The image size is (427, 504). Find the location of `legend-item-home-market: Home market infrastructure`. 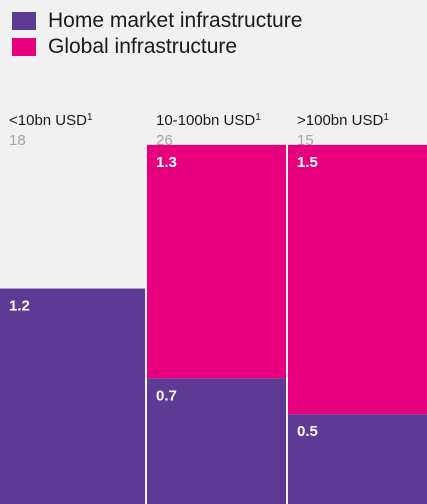

legend-item-home-market: Home market infrastructure is located at coordinates (157, 21).